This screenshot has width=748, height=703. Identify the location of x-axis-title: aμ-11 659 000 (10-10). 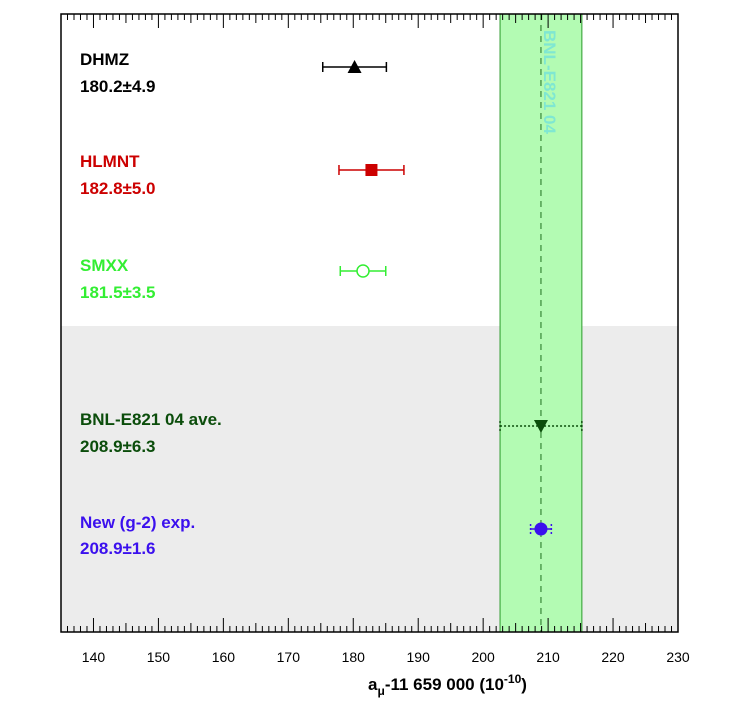
(447, 685).